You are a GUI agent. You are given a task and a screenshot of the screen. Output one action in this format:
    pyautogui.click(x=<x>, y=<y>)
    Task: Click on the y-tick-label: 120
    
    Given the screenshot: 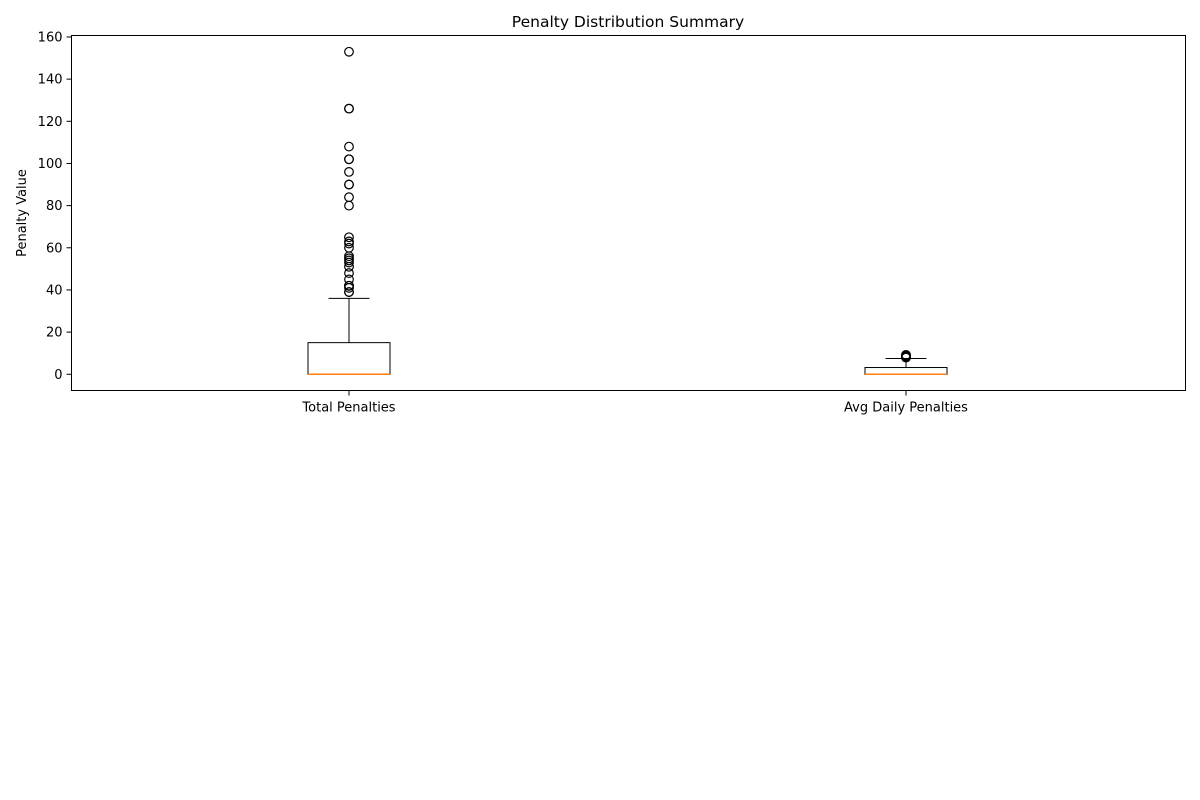 What is the action you would take?
    pyautogui.click(x=50, y=122)
    